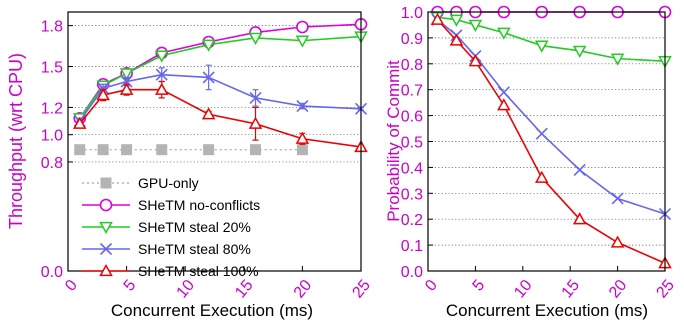  Describe the element at coordinates (171, 205) in the screenshot. I see `legend-item-shetm-no-conflicts: SHeTM no-conflicts` at that location.